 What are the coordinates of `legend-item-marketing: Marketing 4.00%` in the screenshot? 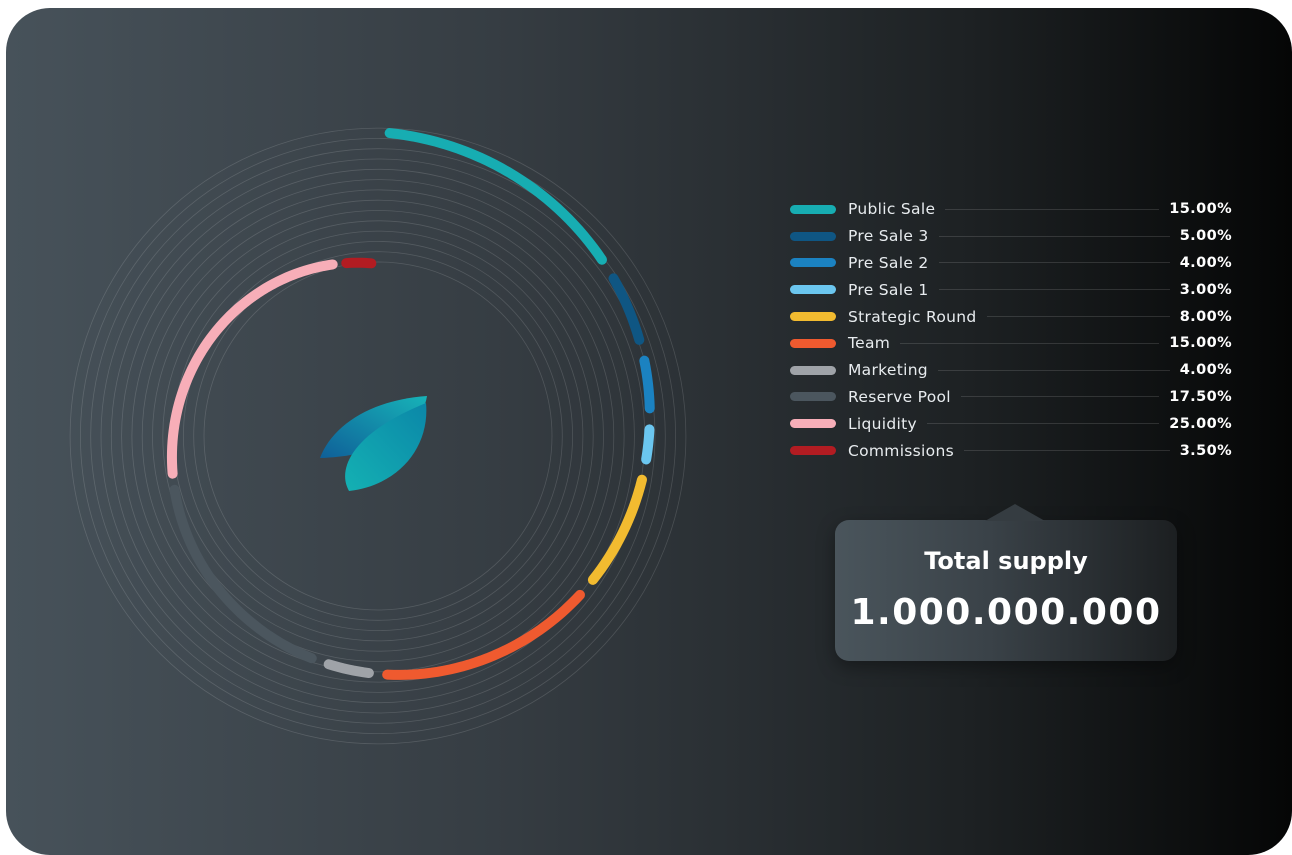 It's located at (1011, 370).